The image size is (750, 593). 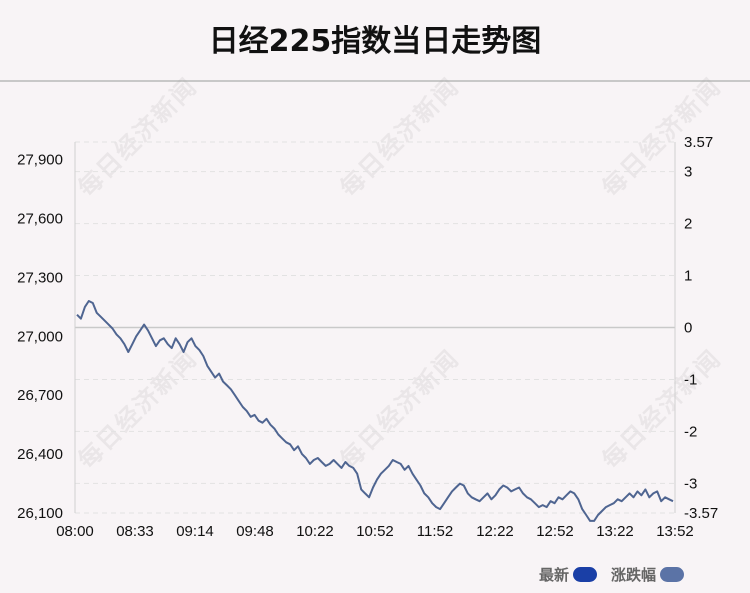 I want to click on y-left-tick-label: 27,000, so click(x=40, y=336).